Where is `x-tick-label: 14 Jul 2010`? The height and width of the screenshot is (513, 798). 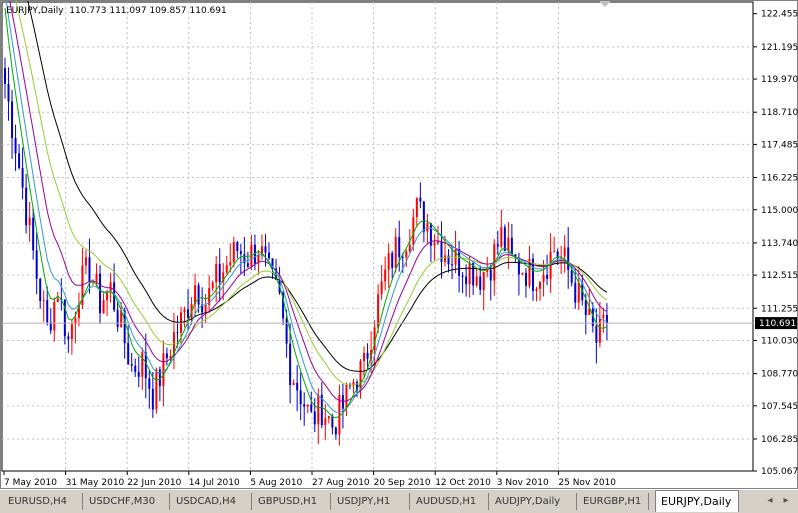
x-tick-label: 14 Jul 2010 is located at coordinates (214, 483).